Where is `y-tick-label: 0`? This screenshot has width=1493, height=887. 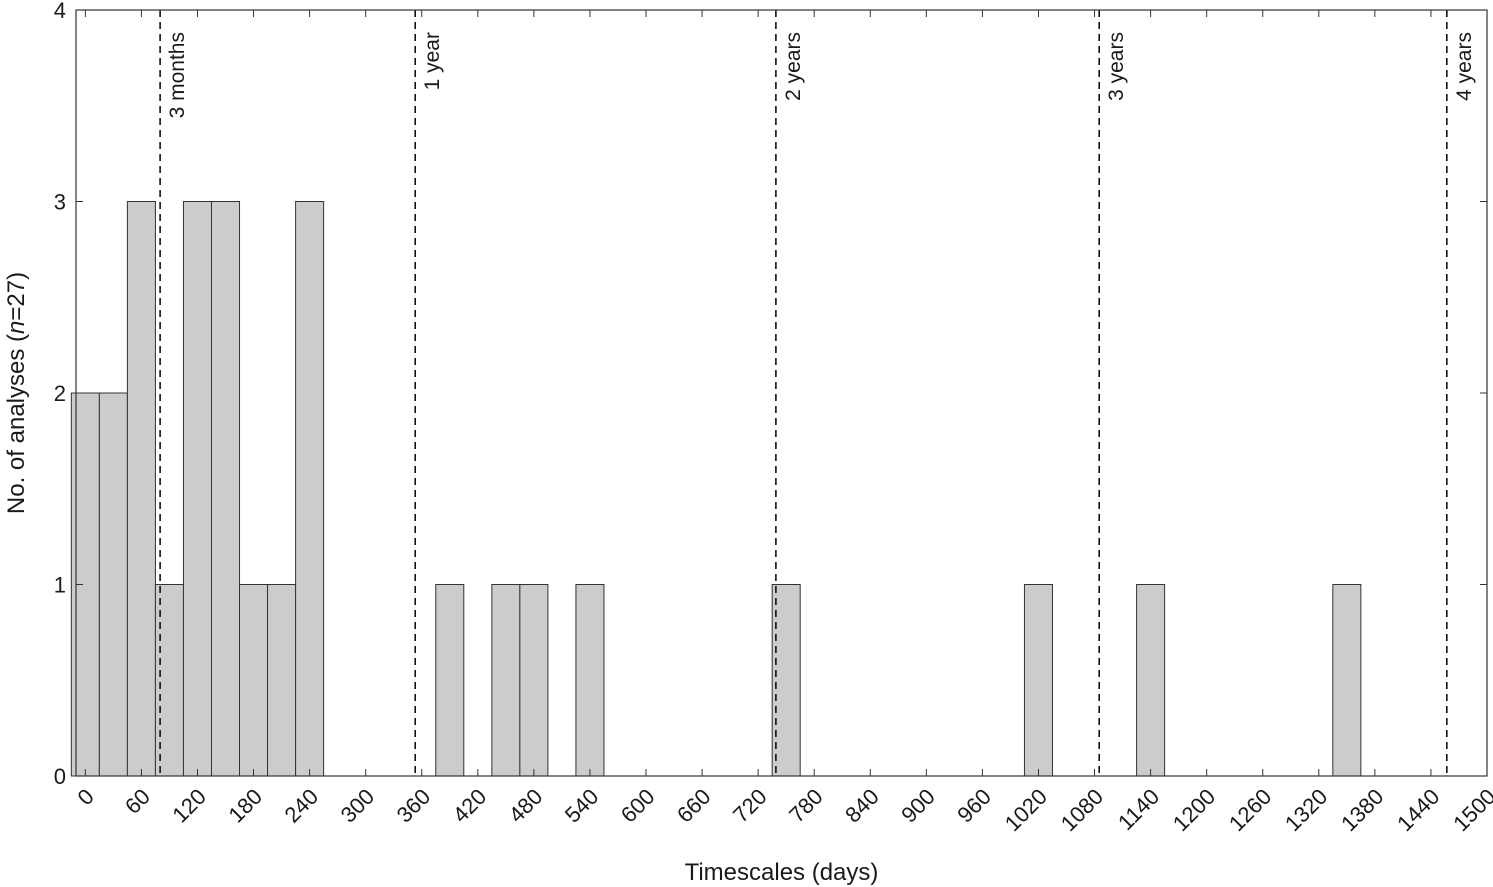 y-tick-label: 0 is located at coordinates (60, 776).